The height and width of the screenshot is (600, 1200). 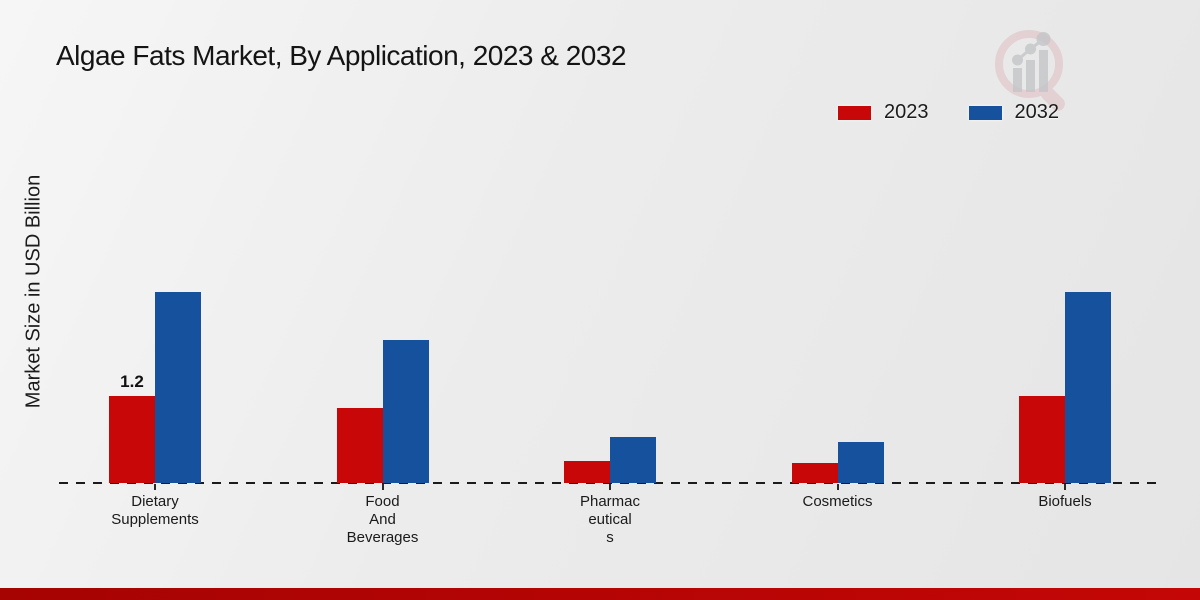 I want to click on category-label-pharmaceuticals: Pharmac eutical s, so click(x=610, y=519).